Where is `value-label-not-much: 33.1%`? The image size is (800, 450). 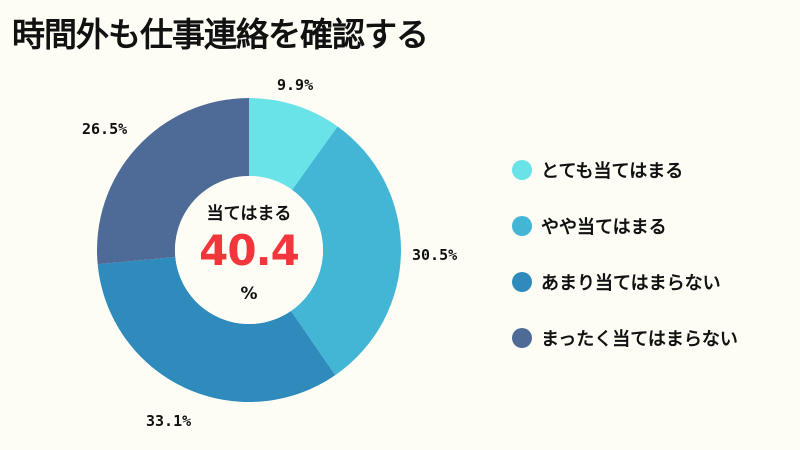
value-label-not-much: 33.1% is located at coordinates (169, 421).